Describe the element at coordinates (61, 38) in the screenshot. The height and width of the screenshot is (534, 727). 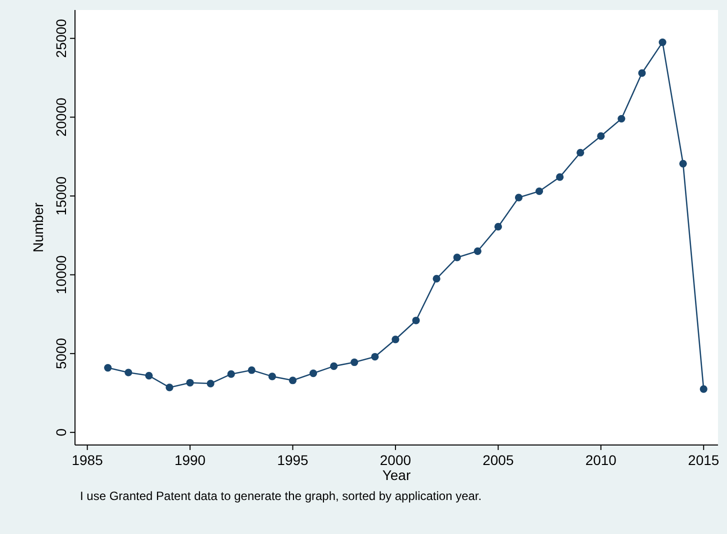
I see `y-tick-label: 25000` at that location.